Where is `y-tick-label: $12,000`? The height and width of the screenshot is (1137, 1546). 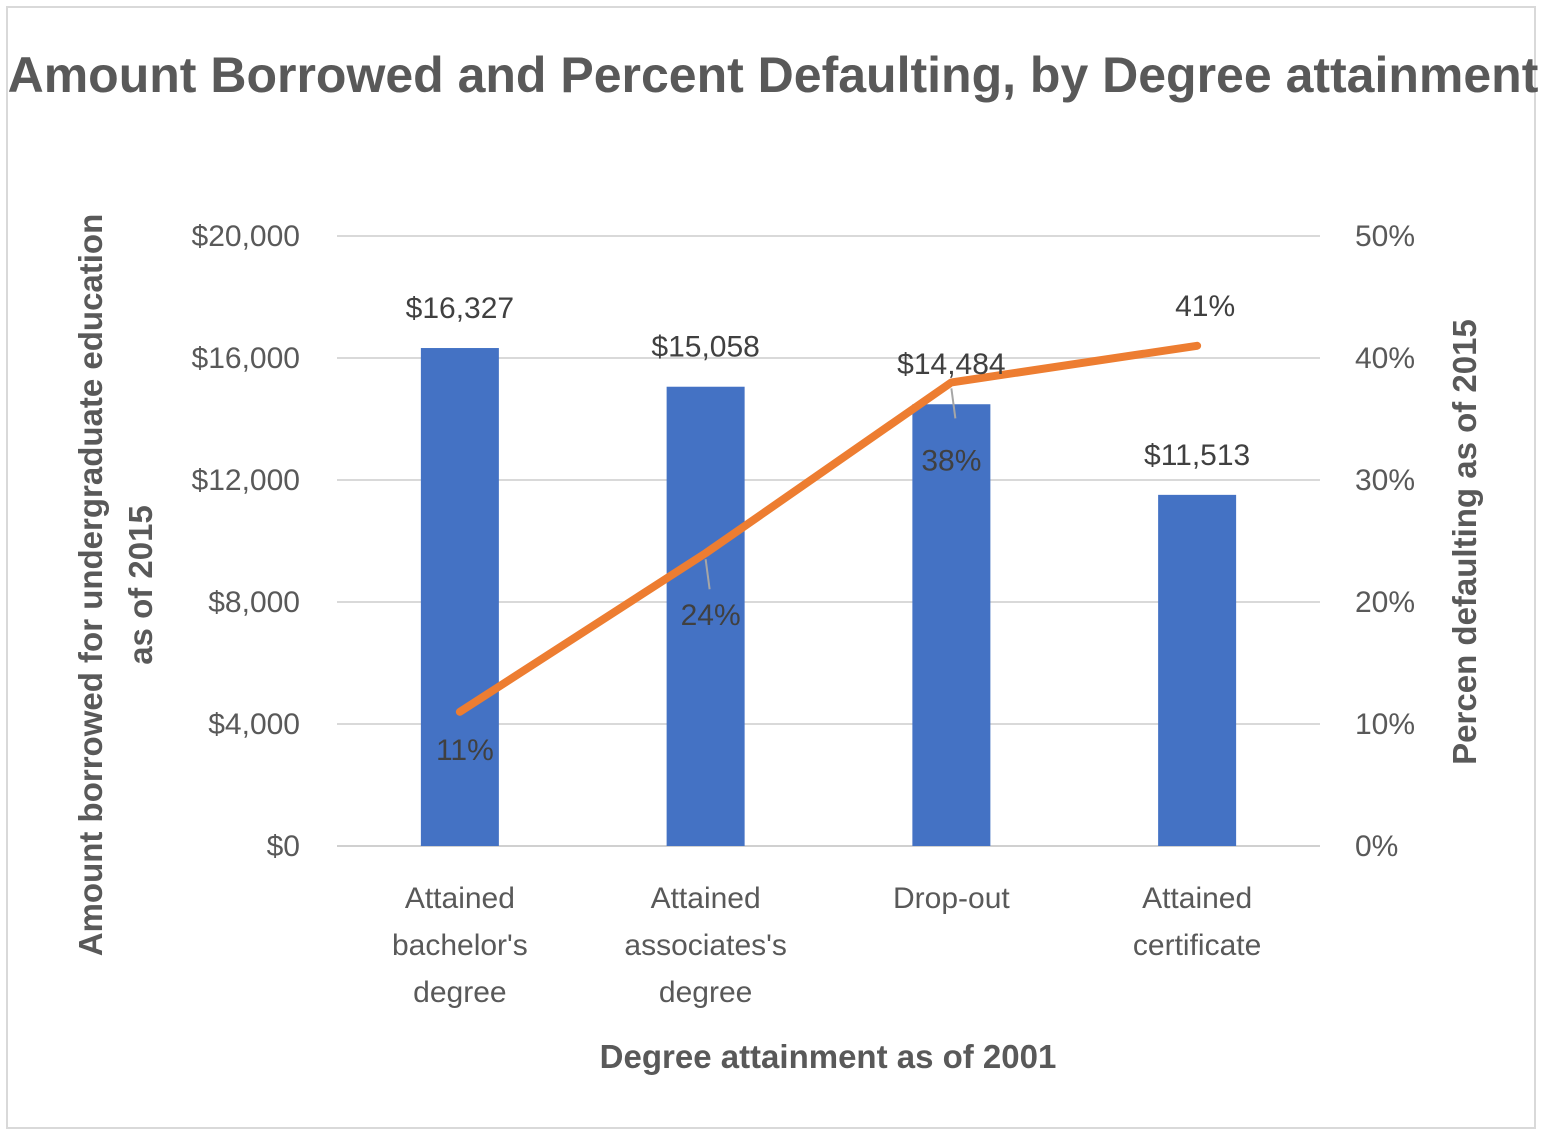
y-tick-label: $12,000 is located at coordinates (246, 480).